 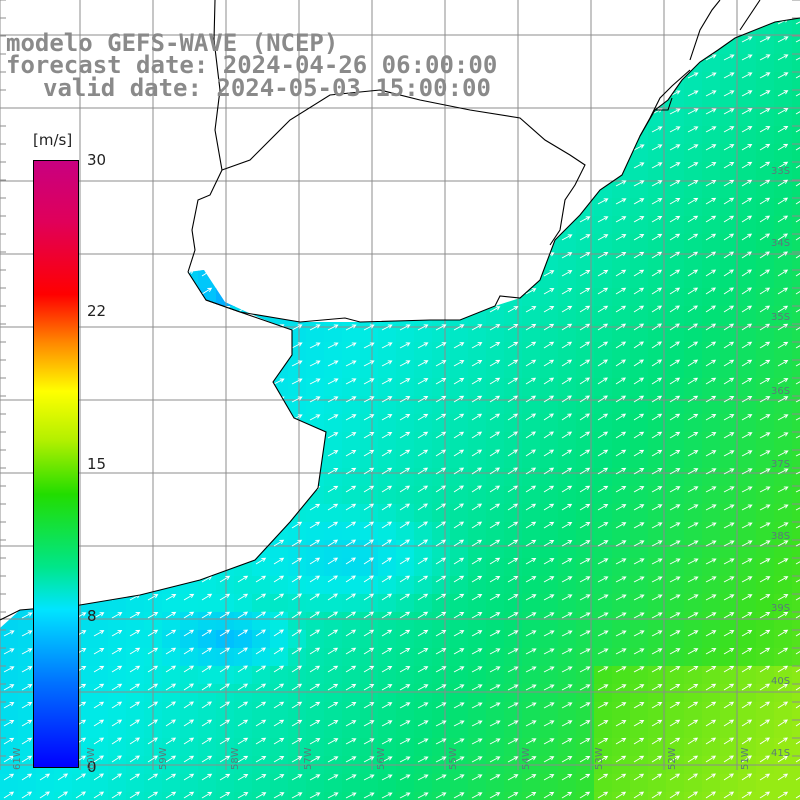 I want to click on colorbar-tick-22: 22, so click(x=97, y=311).